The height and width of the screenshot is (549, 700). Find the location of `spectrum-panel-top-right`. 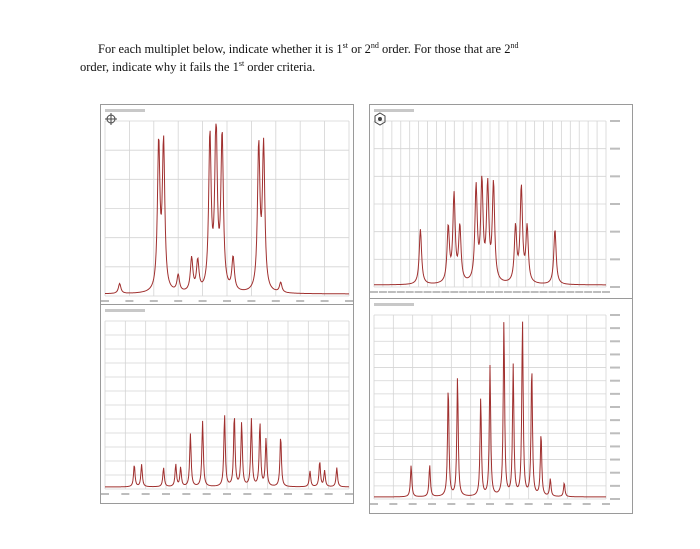

spectrum-panel-top-right is located at coordinates (501, 203).